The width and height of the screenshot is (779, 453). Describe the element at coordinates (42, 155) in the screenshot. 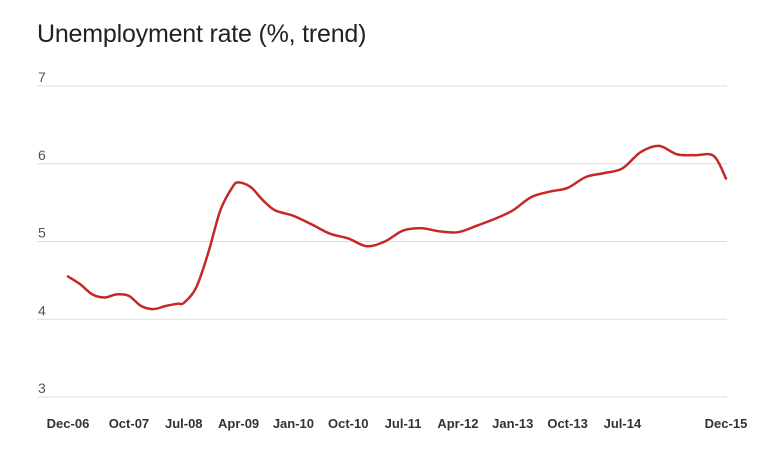

I see `y-tick-label: 6` at that location.